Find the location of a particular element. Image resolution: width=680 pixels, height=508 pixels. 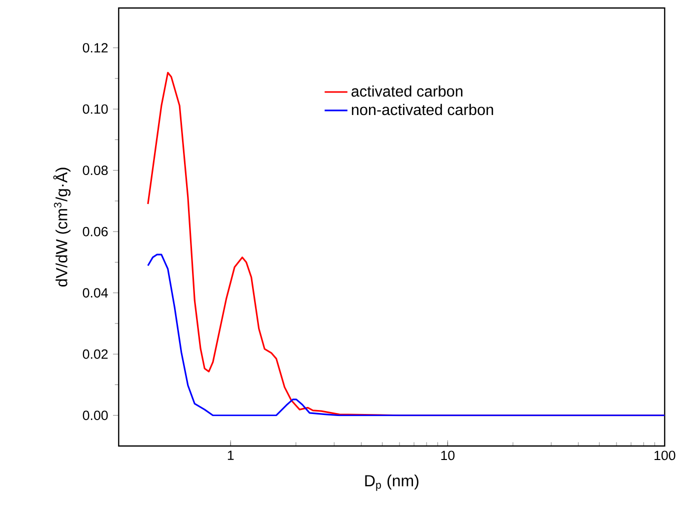

x-tick-label: 1 is located at coordinates (231, 455).